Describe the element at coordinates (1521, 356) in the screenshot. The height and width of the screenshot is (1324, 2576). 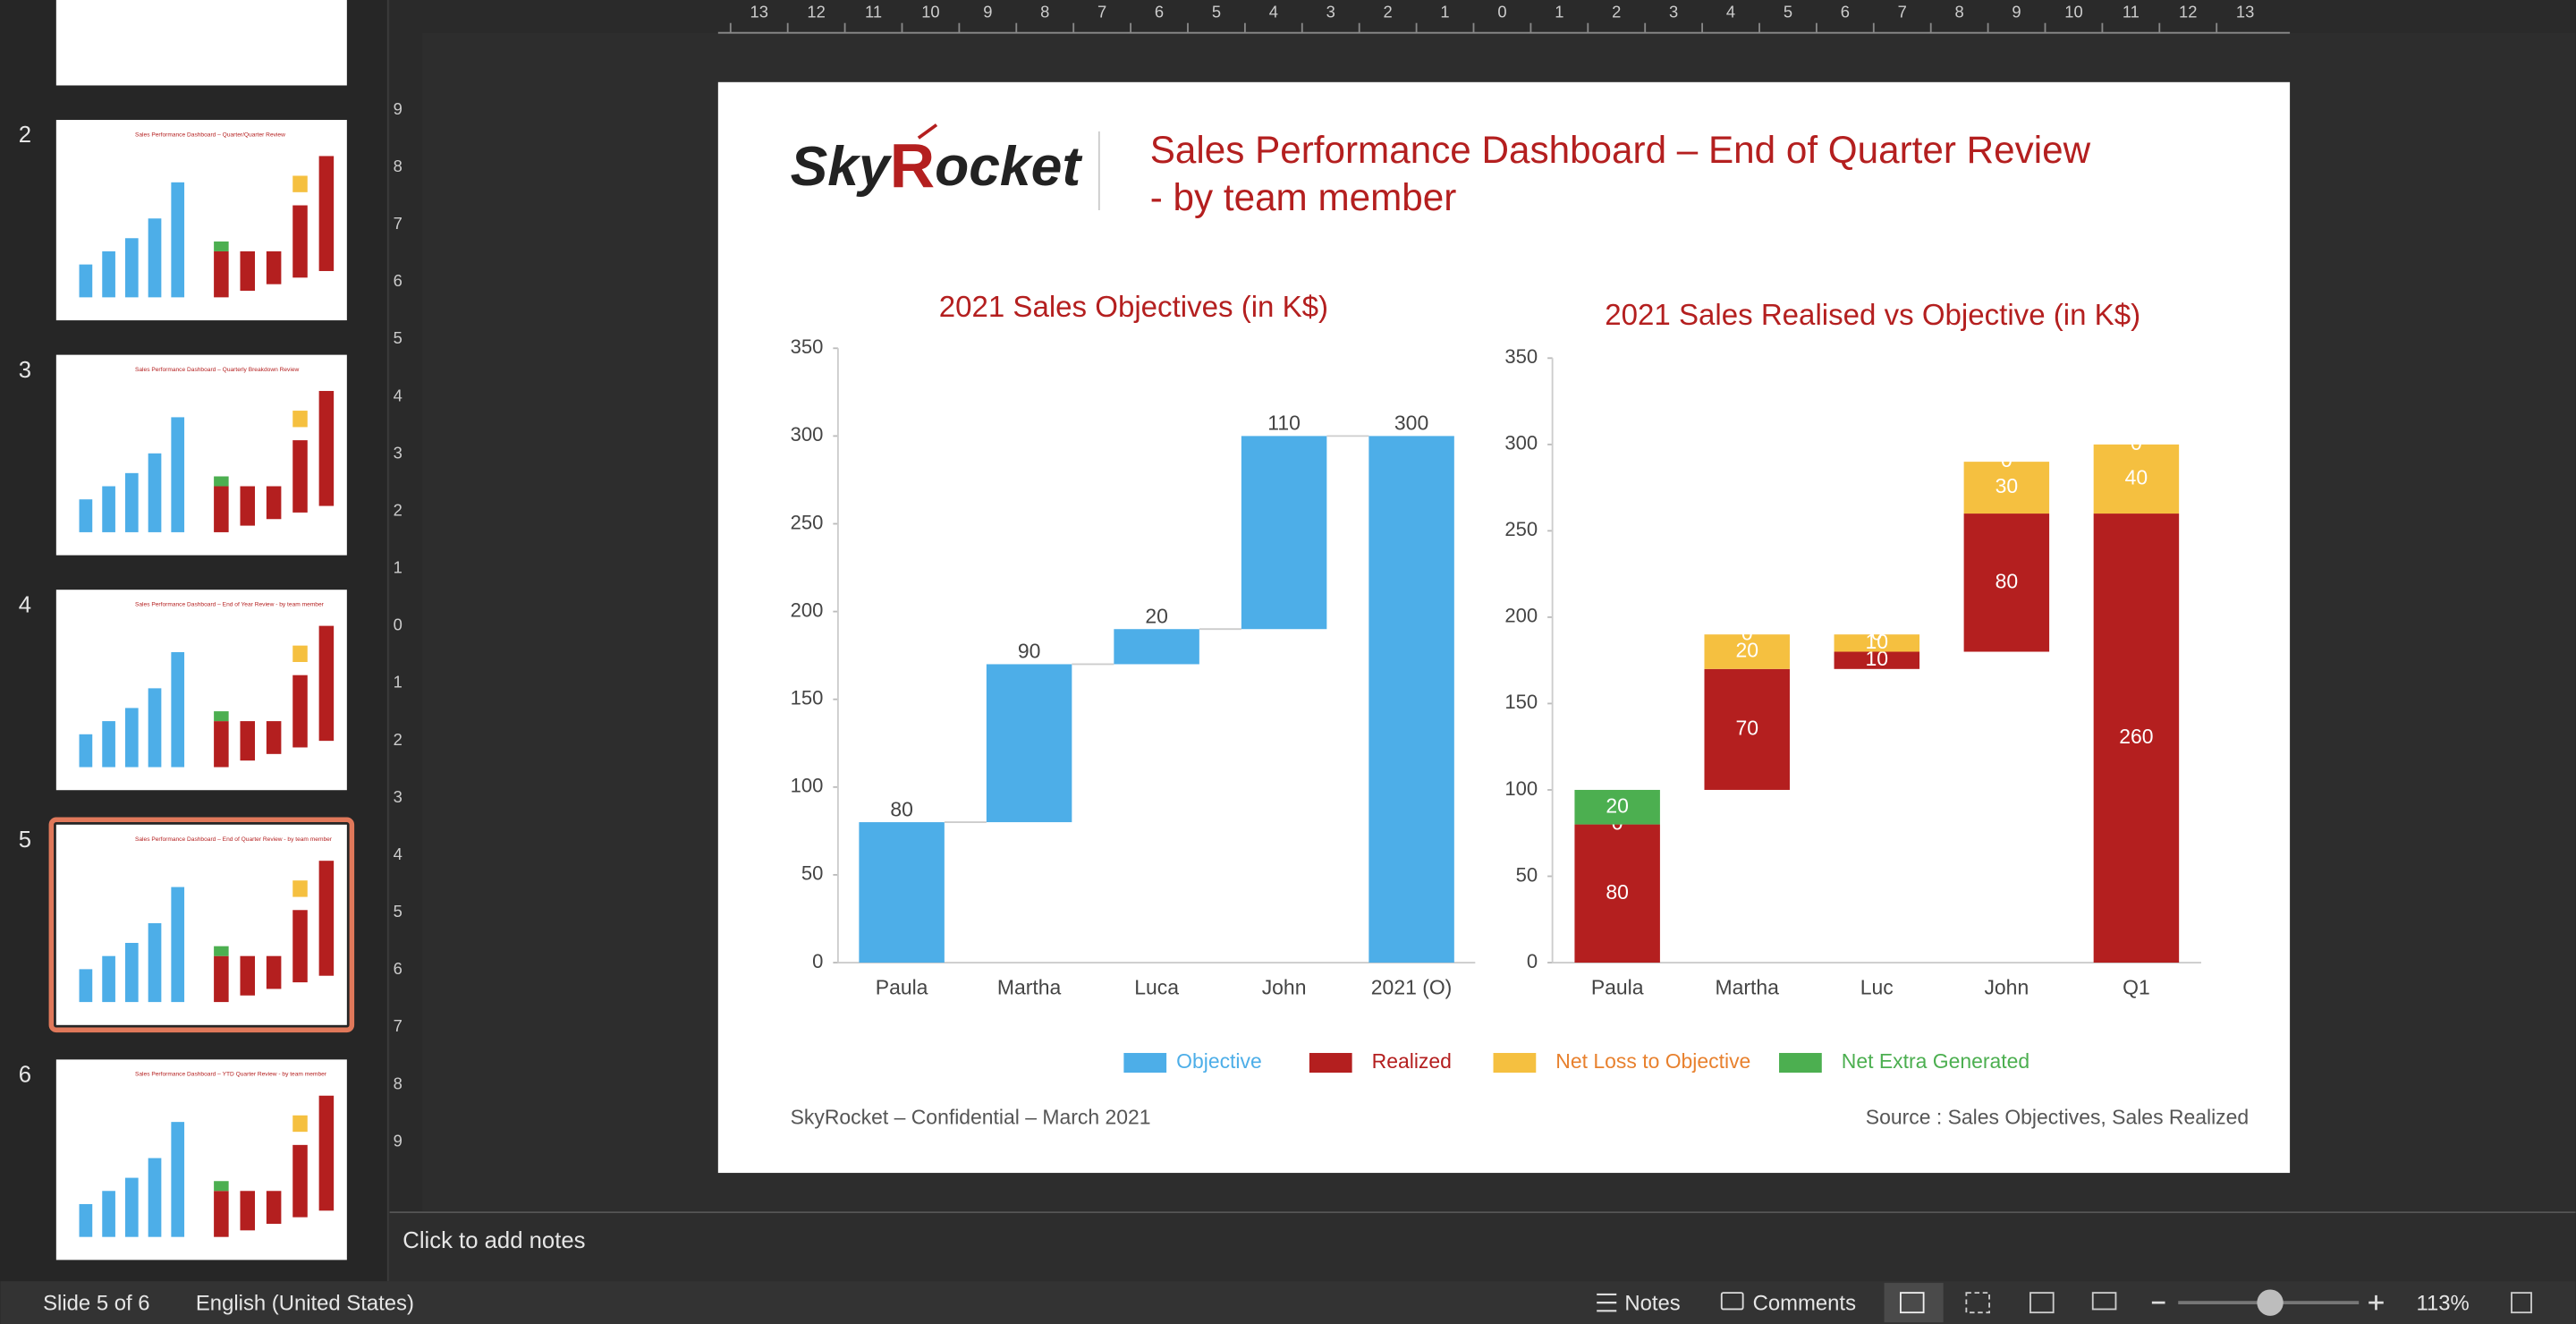
I see `y-tick-label: 350` at that location.